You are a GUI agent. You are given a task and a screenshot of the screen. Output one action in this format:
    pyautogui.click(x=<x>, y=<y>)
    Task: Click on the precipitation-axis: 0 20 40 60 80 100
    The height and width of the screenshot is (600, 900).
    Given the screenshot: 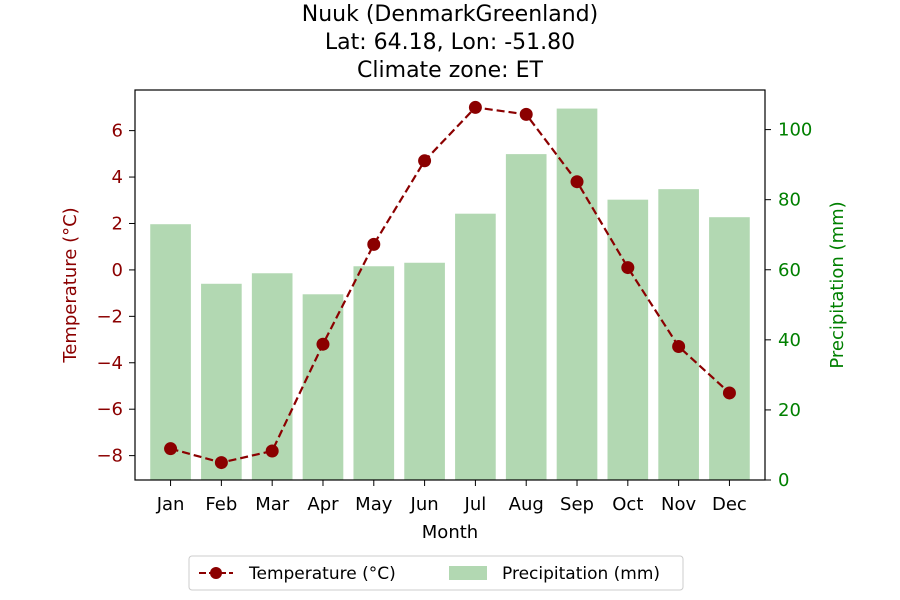 What is the action you would take?
    pyautogui.click(x=788, y=305)
    